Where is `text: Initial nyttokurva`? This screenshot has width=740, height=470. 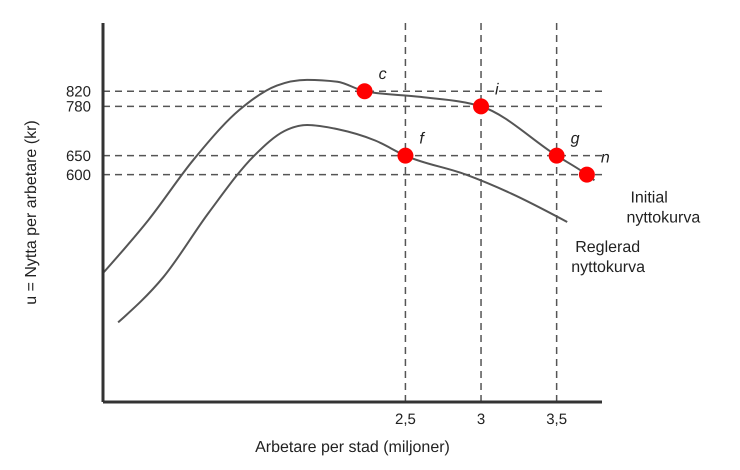
text: Initial nyttokurva is located at coordinates (663, 207).